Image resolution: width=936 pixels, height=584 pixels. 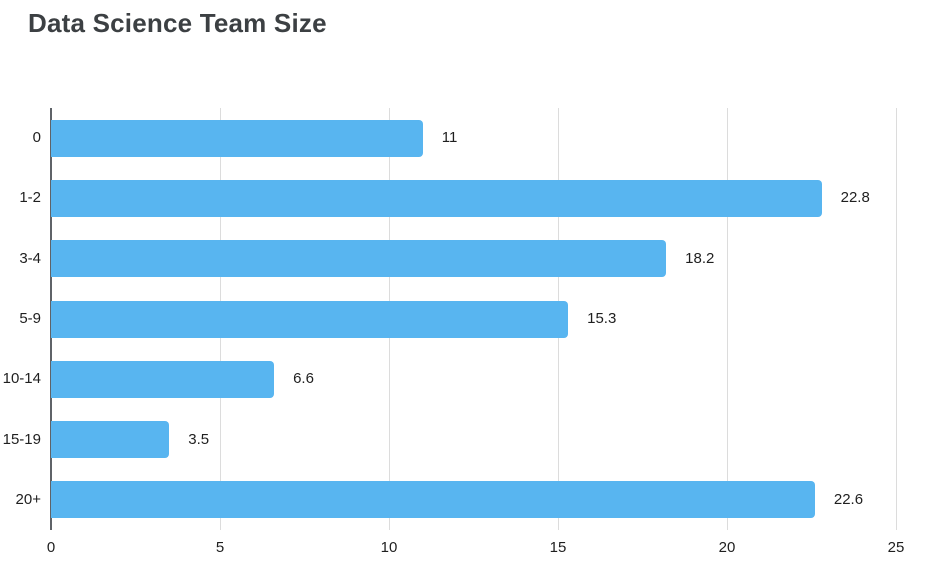 What do you see at coordinates (558, 547) in the screenshot?
I see `x-tick-label: 15` at bounding box center [558, 547].